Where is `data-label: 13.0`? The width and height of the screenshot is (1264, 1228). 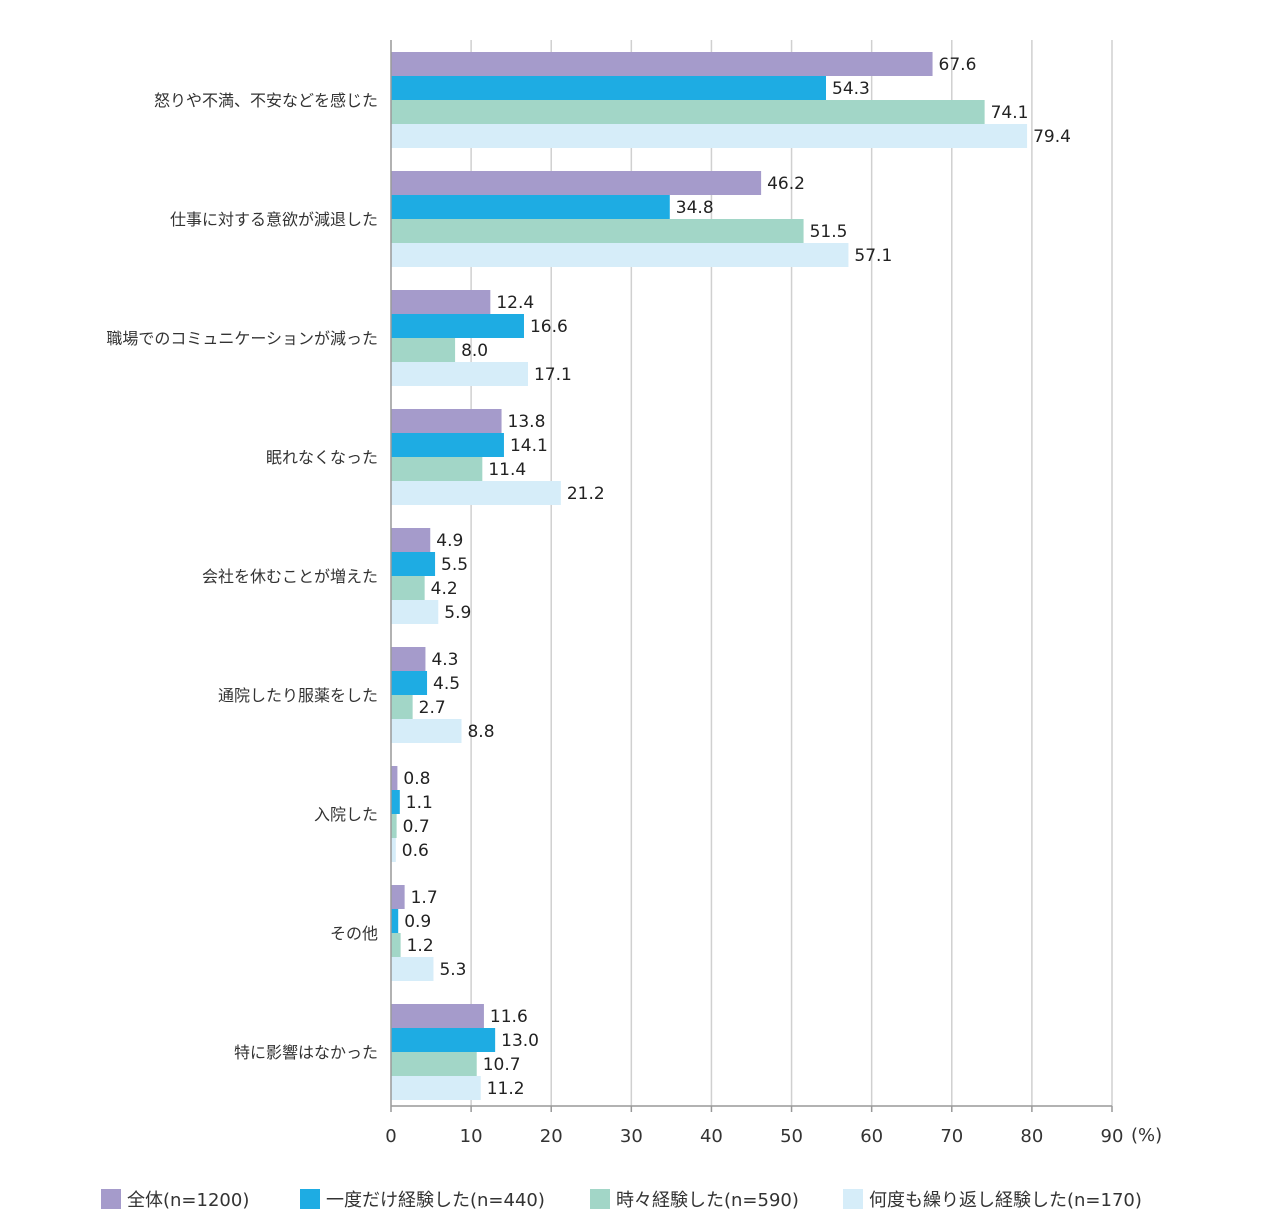 data-label: 13.0 is located at coordinates (520, 1041).